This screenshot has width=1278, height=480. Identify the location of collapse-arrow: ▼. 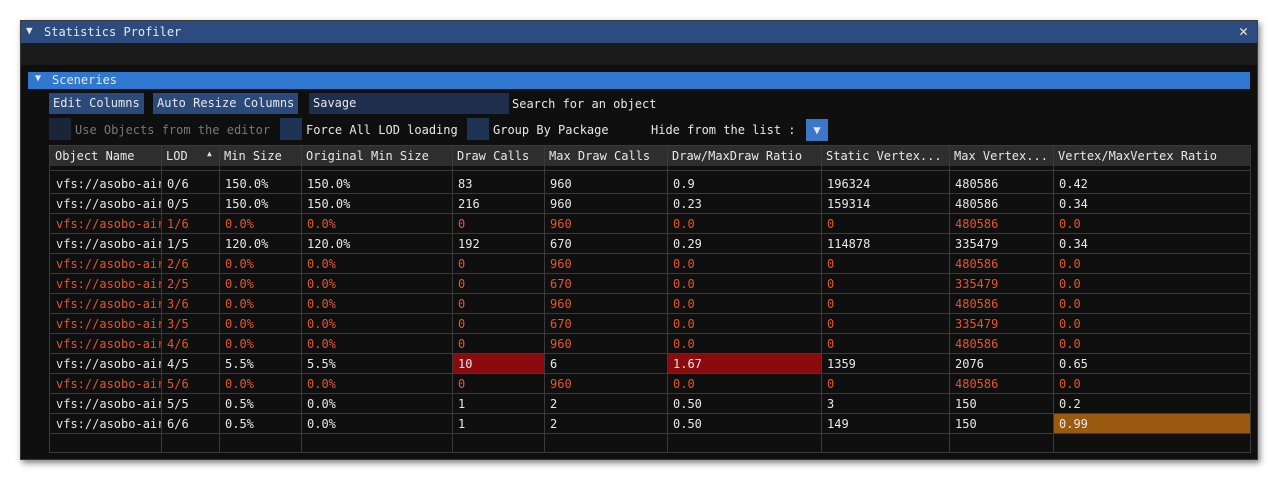
(29, 30).